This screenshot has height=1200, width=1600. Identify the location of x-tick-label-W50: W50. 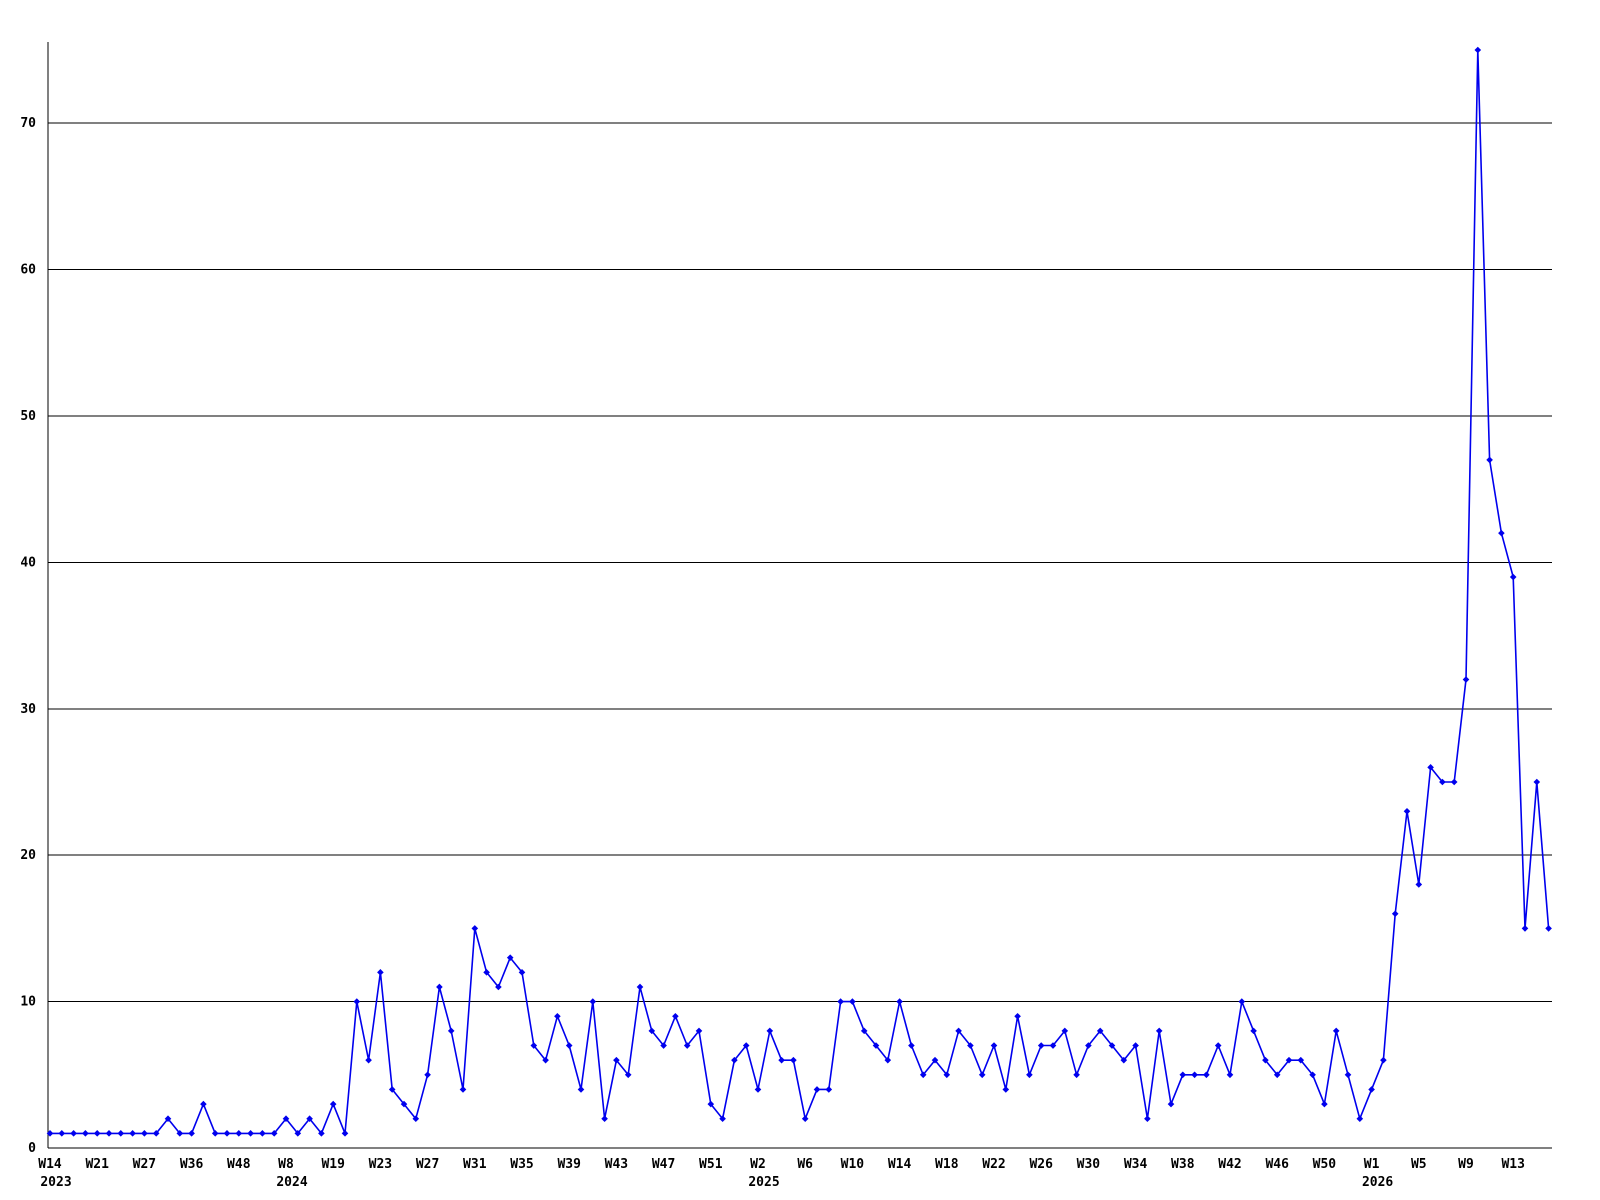
(1325, 1164).